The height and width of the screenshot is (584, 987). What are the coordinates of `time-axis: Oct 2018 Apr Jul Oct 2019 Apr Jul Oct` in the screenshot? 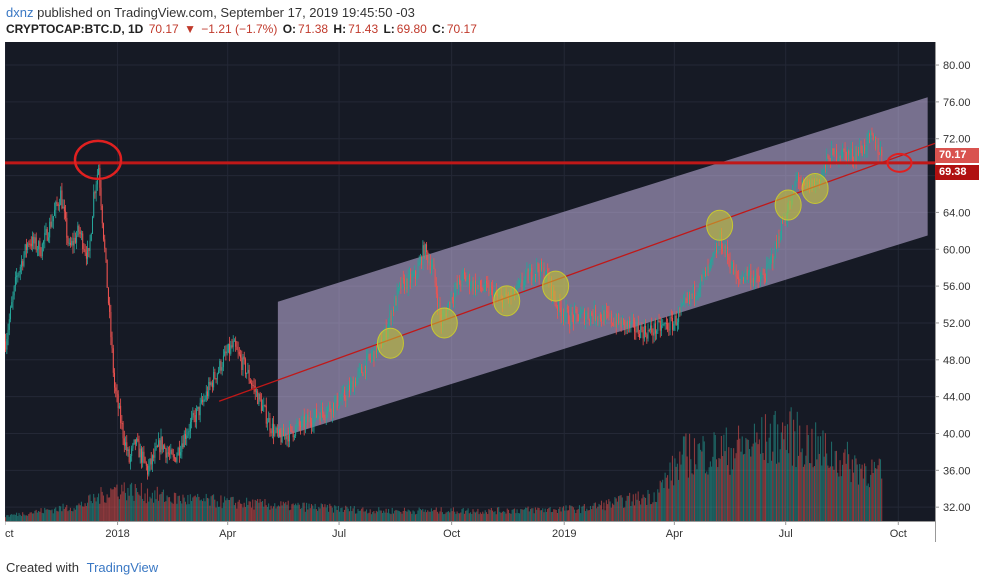 It's located at (467, 531).